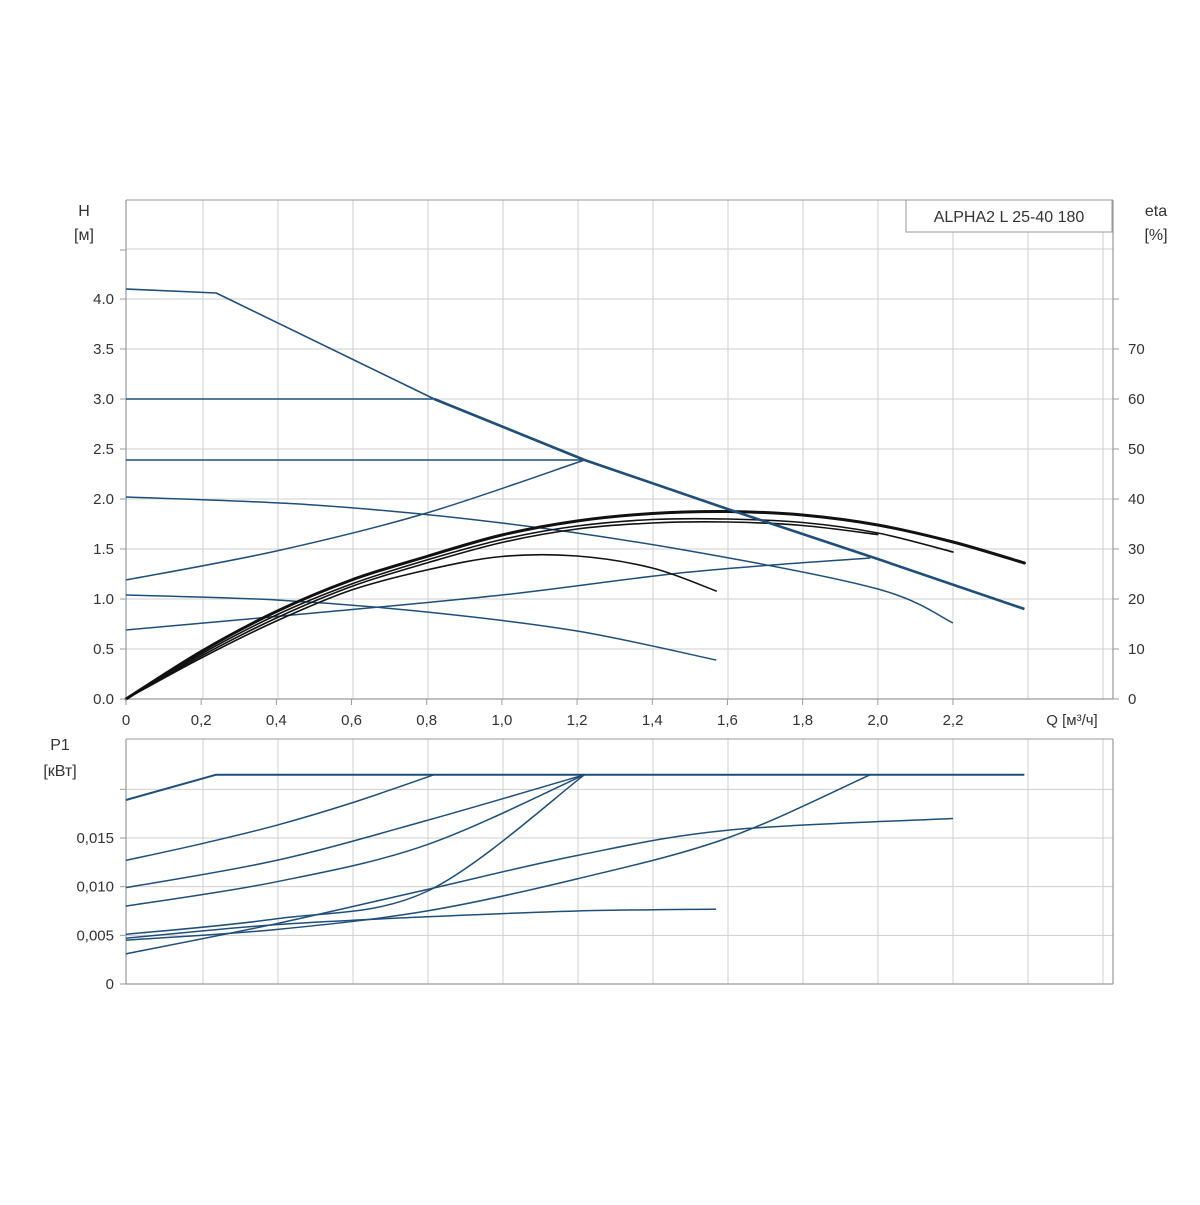  I want to click on x-tick-label: 0,4, so click(276, 720).